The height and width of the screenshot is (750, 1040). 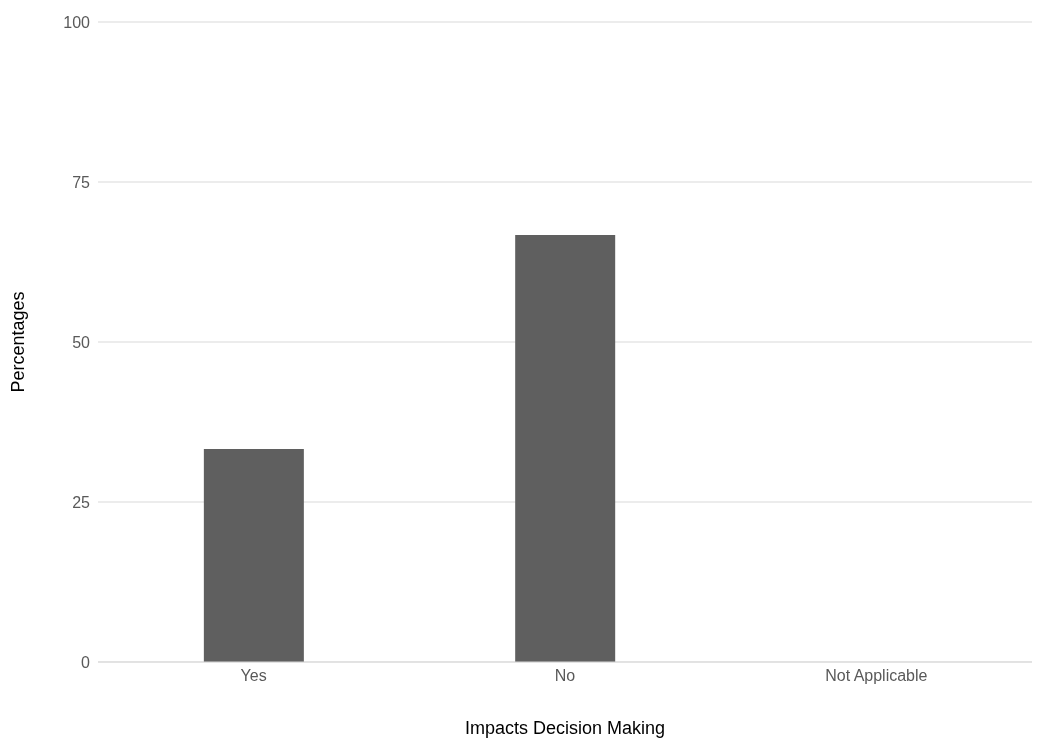 What do you see at coordinates (86, 662) in the screenshot?
I see `y-tick-label: 0` at bounding box center [86, 662].